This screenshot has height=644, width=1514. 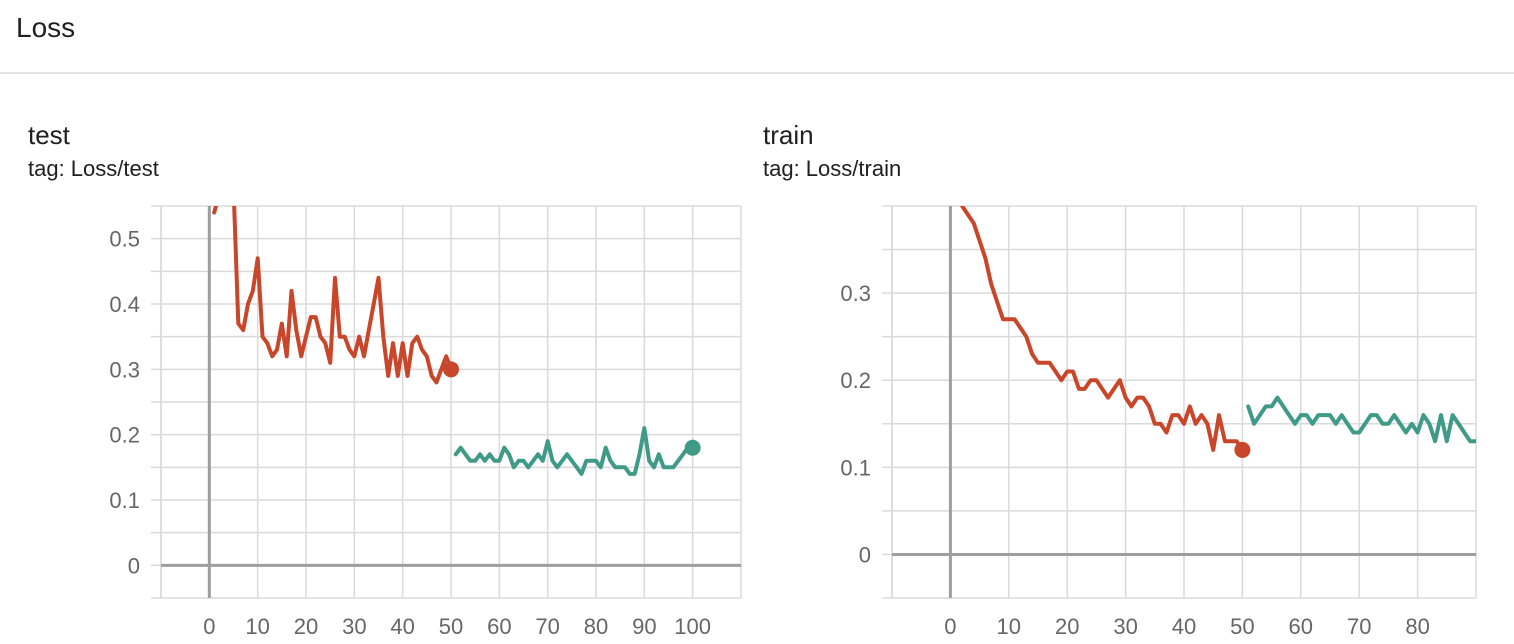 What do you see at coordinates (644, 626) in the screenshot?
I see `x-tick-label: 90` at bounding box center [644, 626].